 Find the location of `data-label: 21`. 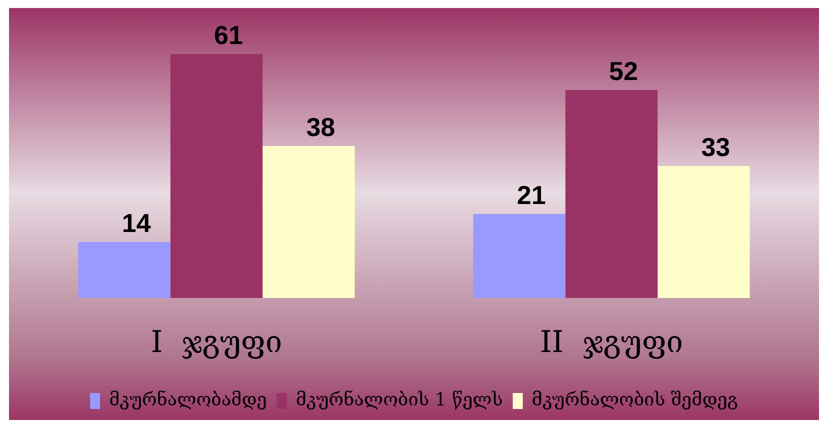

data-label: 21 is located at coordinates (531, 195).